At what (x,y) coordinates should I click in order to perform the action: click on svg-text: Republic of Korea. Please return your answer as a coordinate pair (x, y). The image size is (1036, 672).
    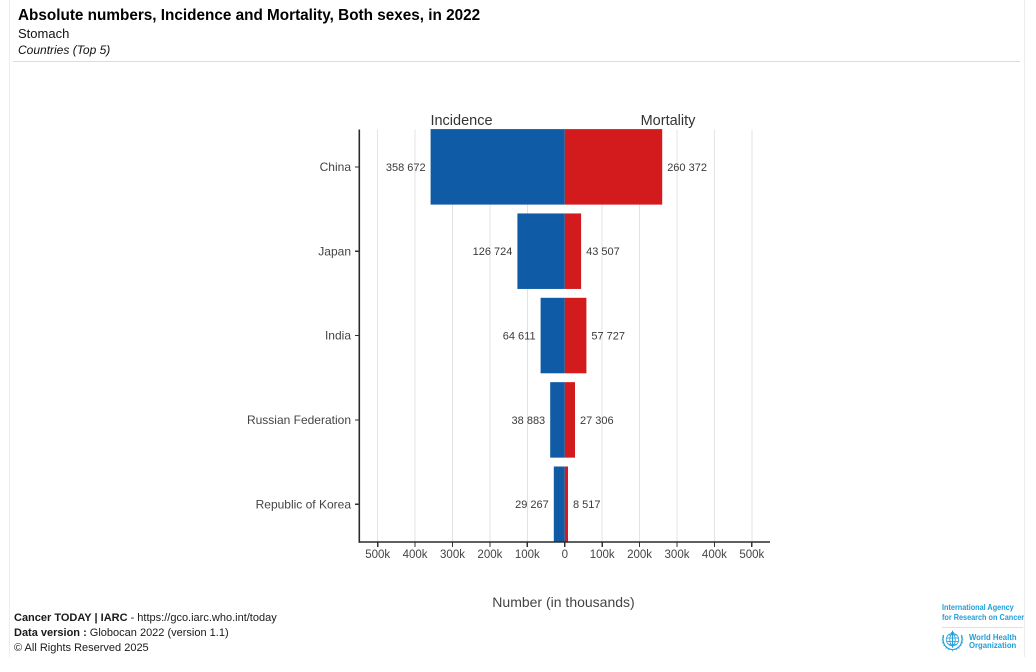
    Looking at the image, I should click on (304, 504).